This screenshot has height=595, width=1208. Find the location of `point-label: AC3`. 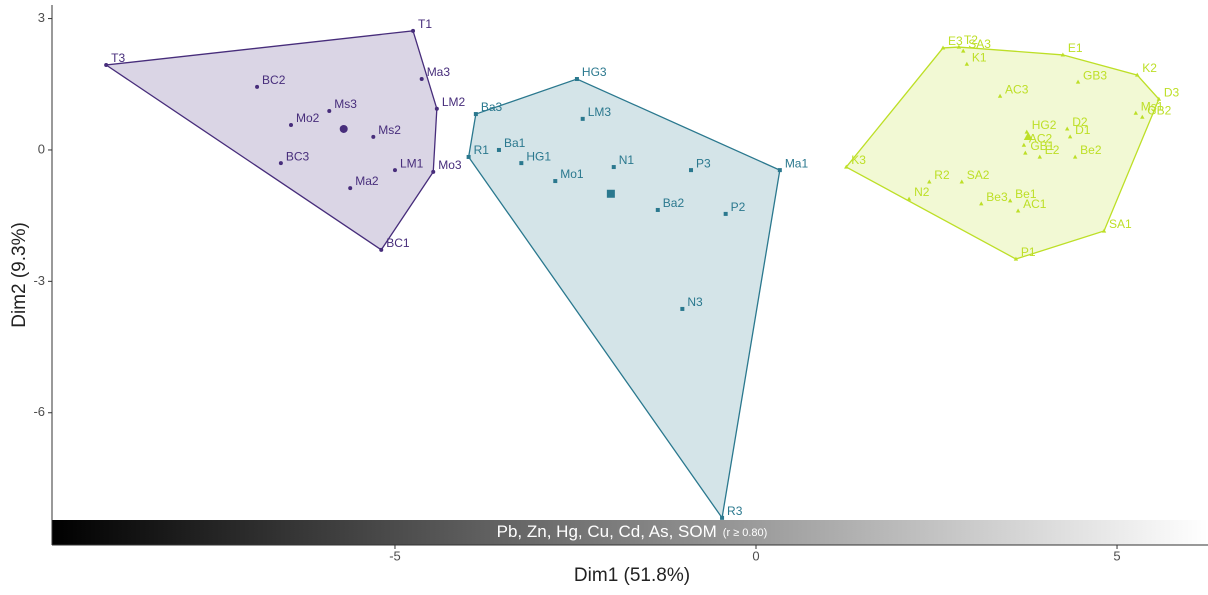

point-label: AC3 is located at coordinates (1017, 89).